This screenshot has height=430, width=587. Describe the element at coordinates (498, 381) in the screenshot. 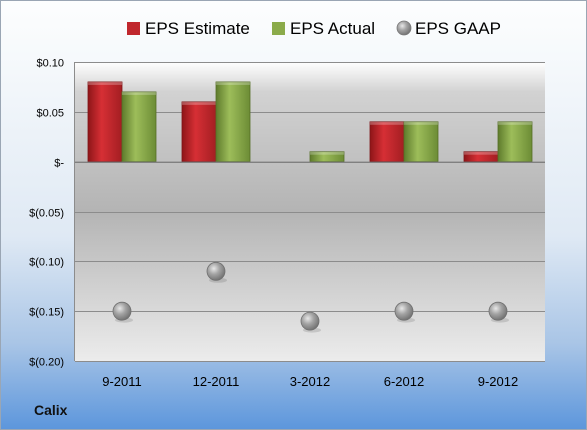

I see `x-tick-label: 9-2012` at that location.